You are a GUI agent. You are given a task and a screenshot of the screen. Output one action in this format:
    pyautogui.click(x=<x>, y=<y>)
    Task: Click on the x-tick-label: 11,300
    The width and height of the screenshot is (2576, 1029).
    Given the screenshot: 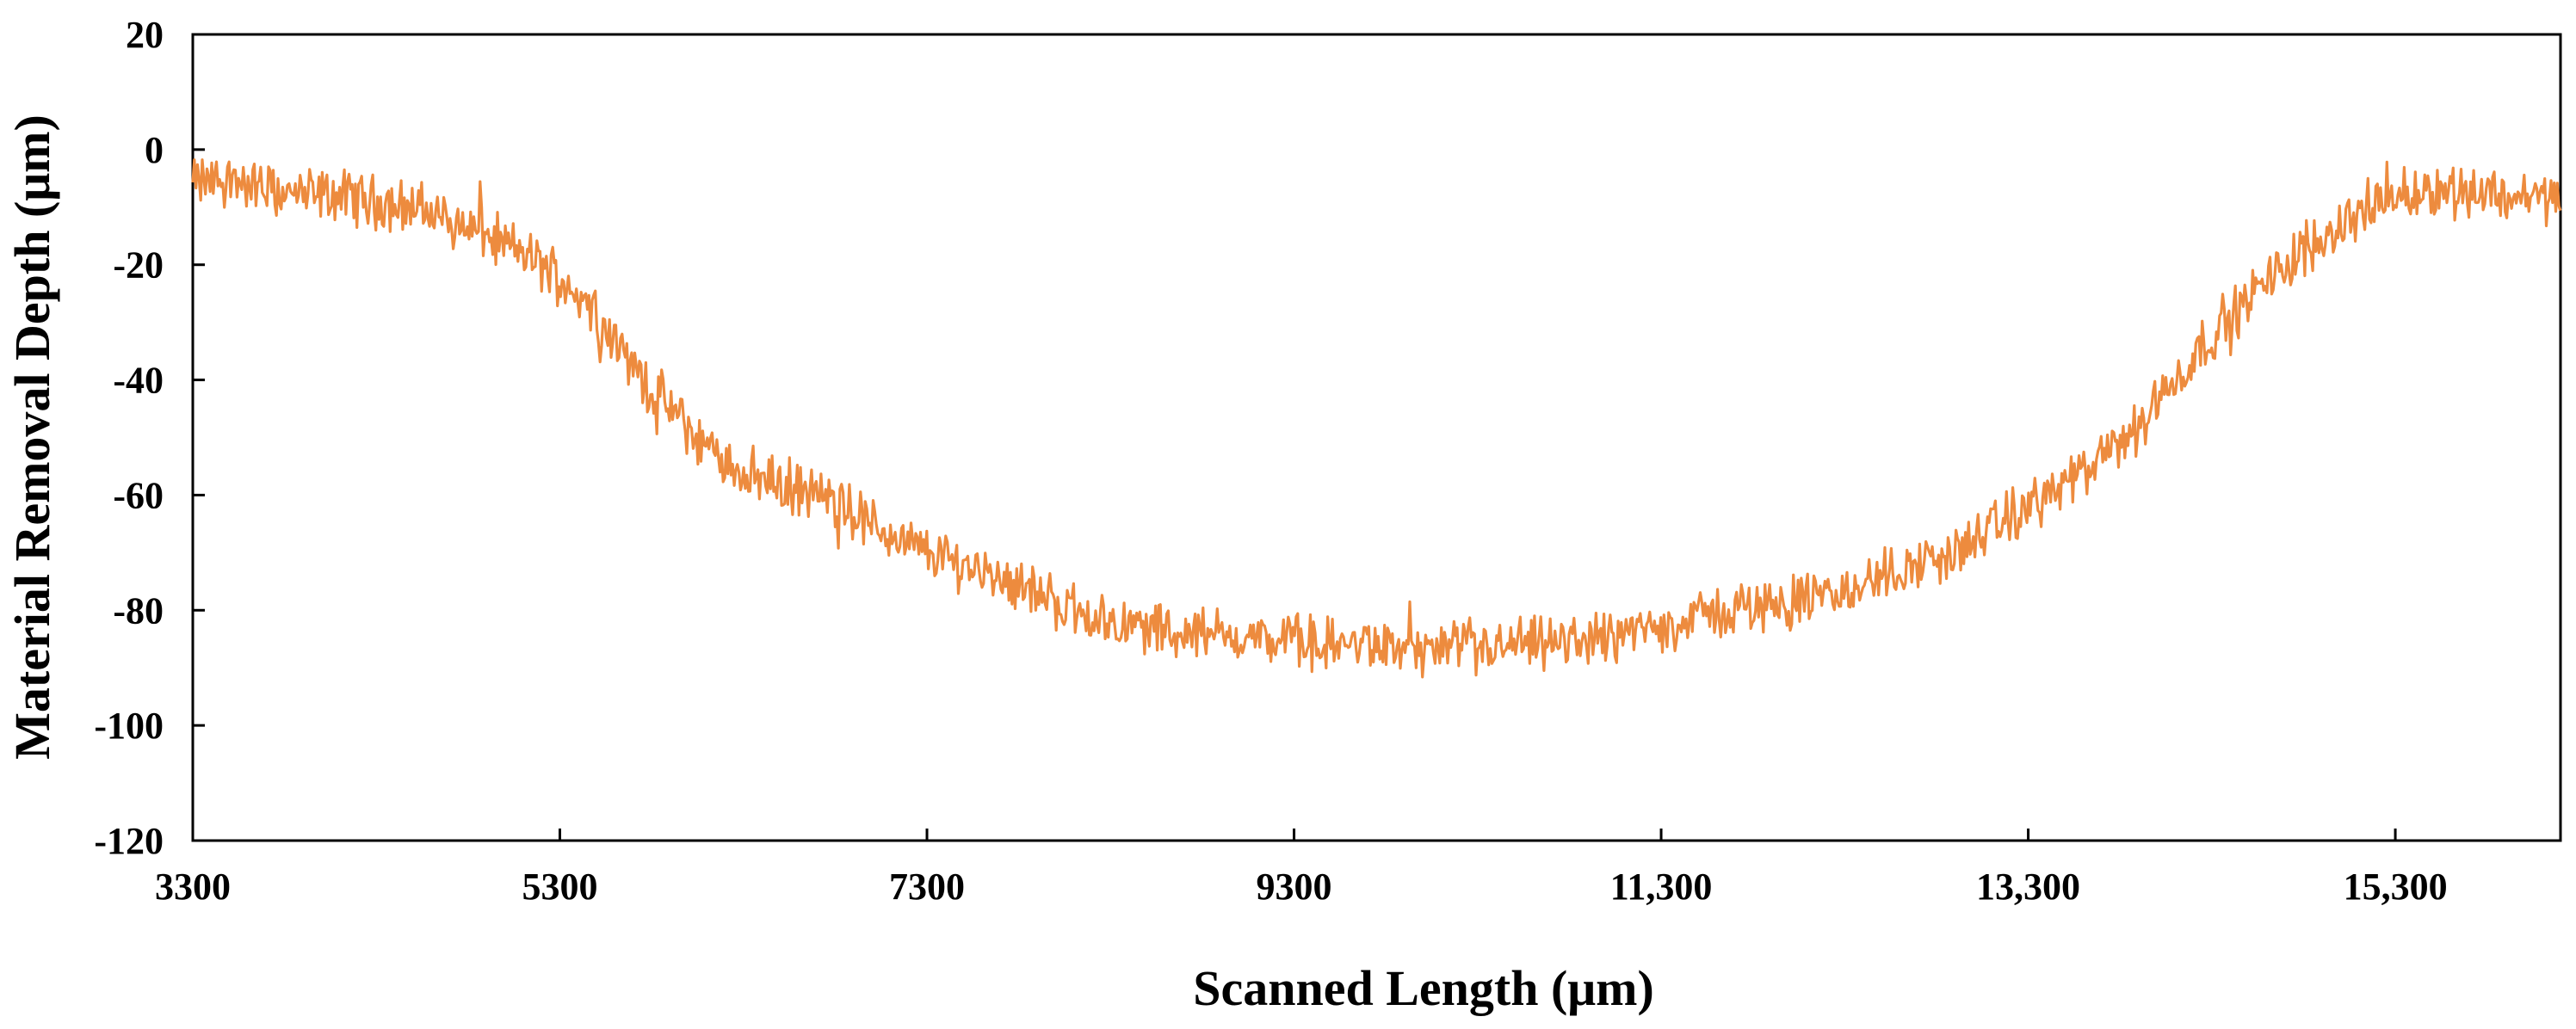 What is the action you would take?
    pyautogui.click(x=1661, y=887)
    